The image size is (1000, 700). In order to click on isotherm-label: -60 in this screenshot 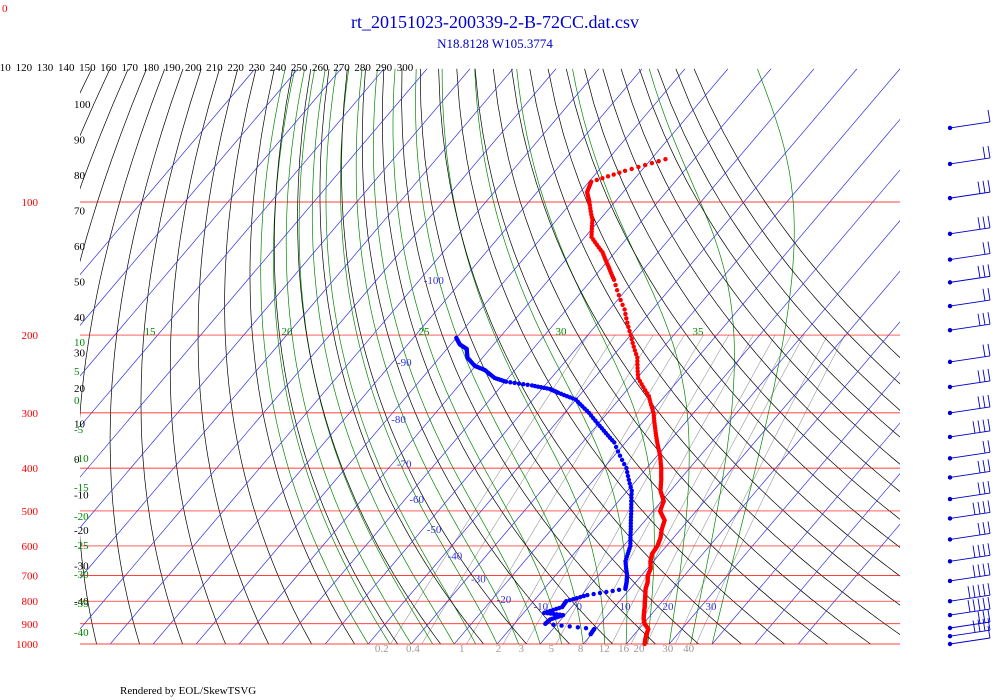, I will do `click(416, 500)`.